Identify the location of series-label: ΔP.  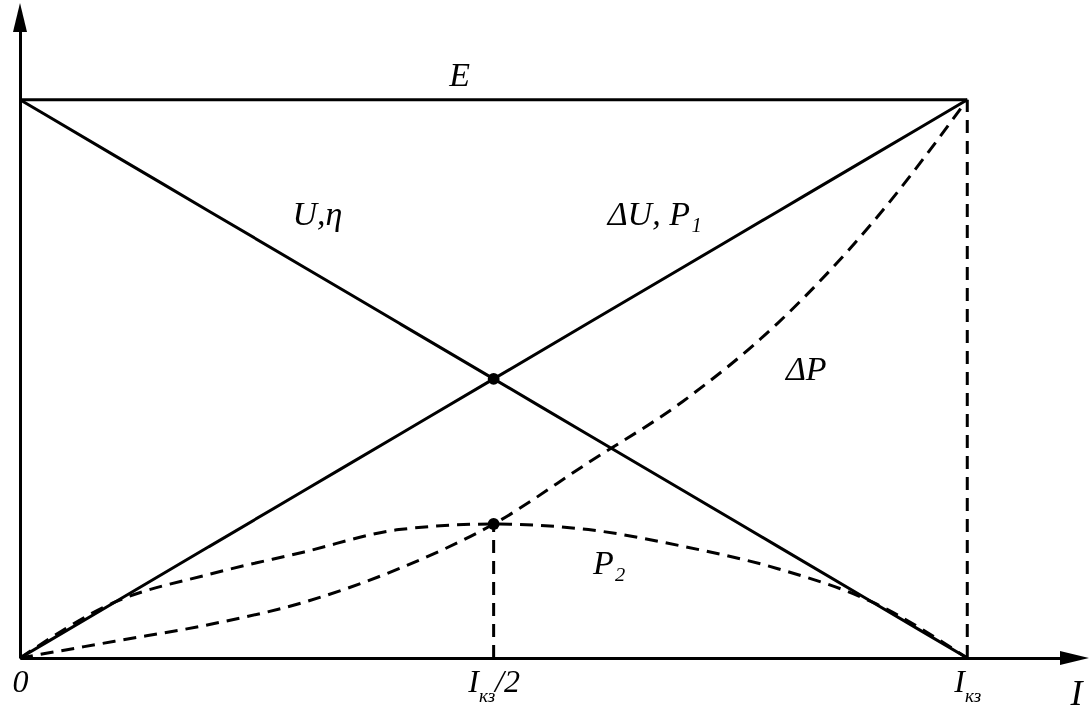
(805, 368).